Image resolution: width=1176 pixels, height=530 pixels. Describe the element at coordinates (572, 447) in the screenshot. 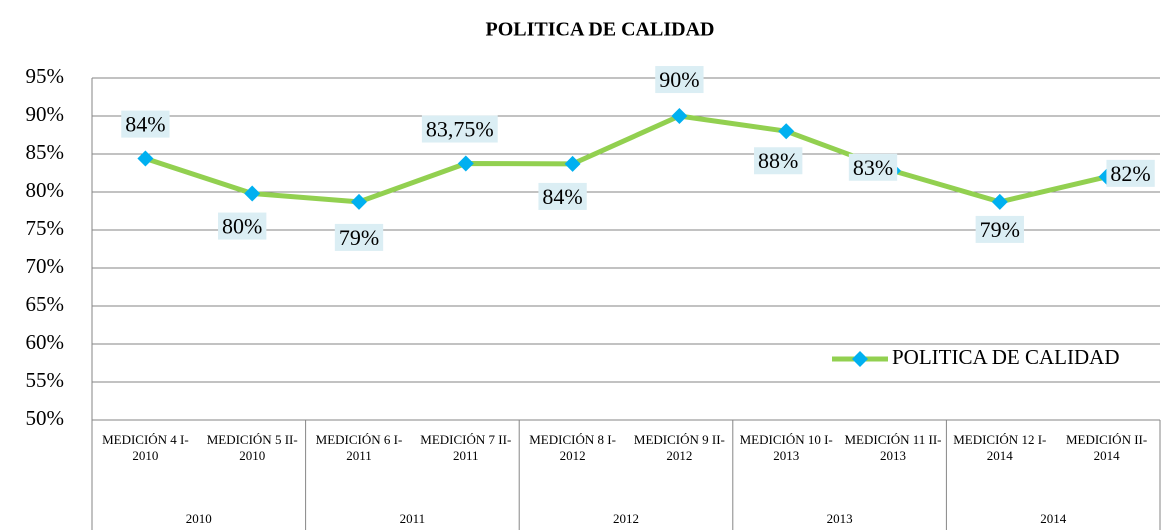

I see `x-tick-label: MEDICIÓN 8 I-2012` at that location.